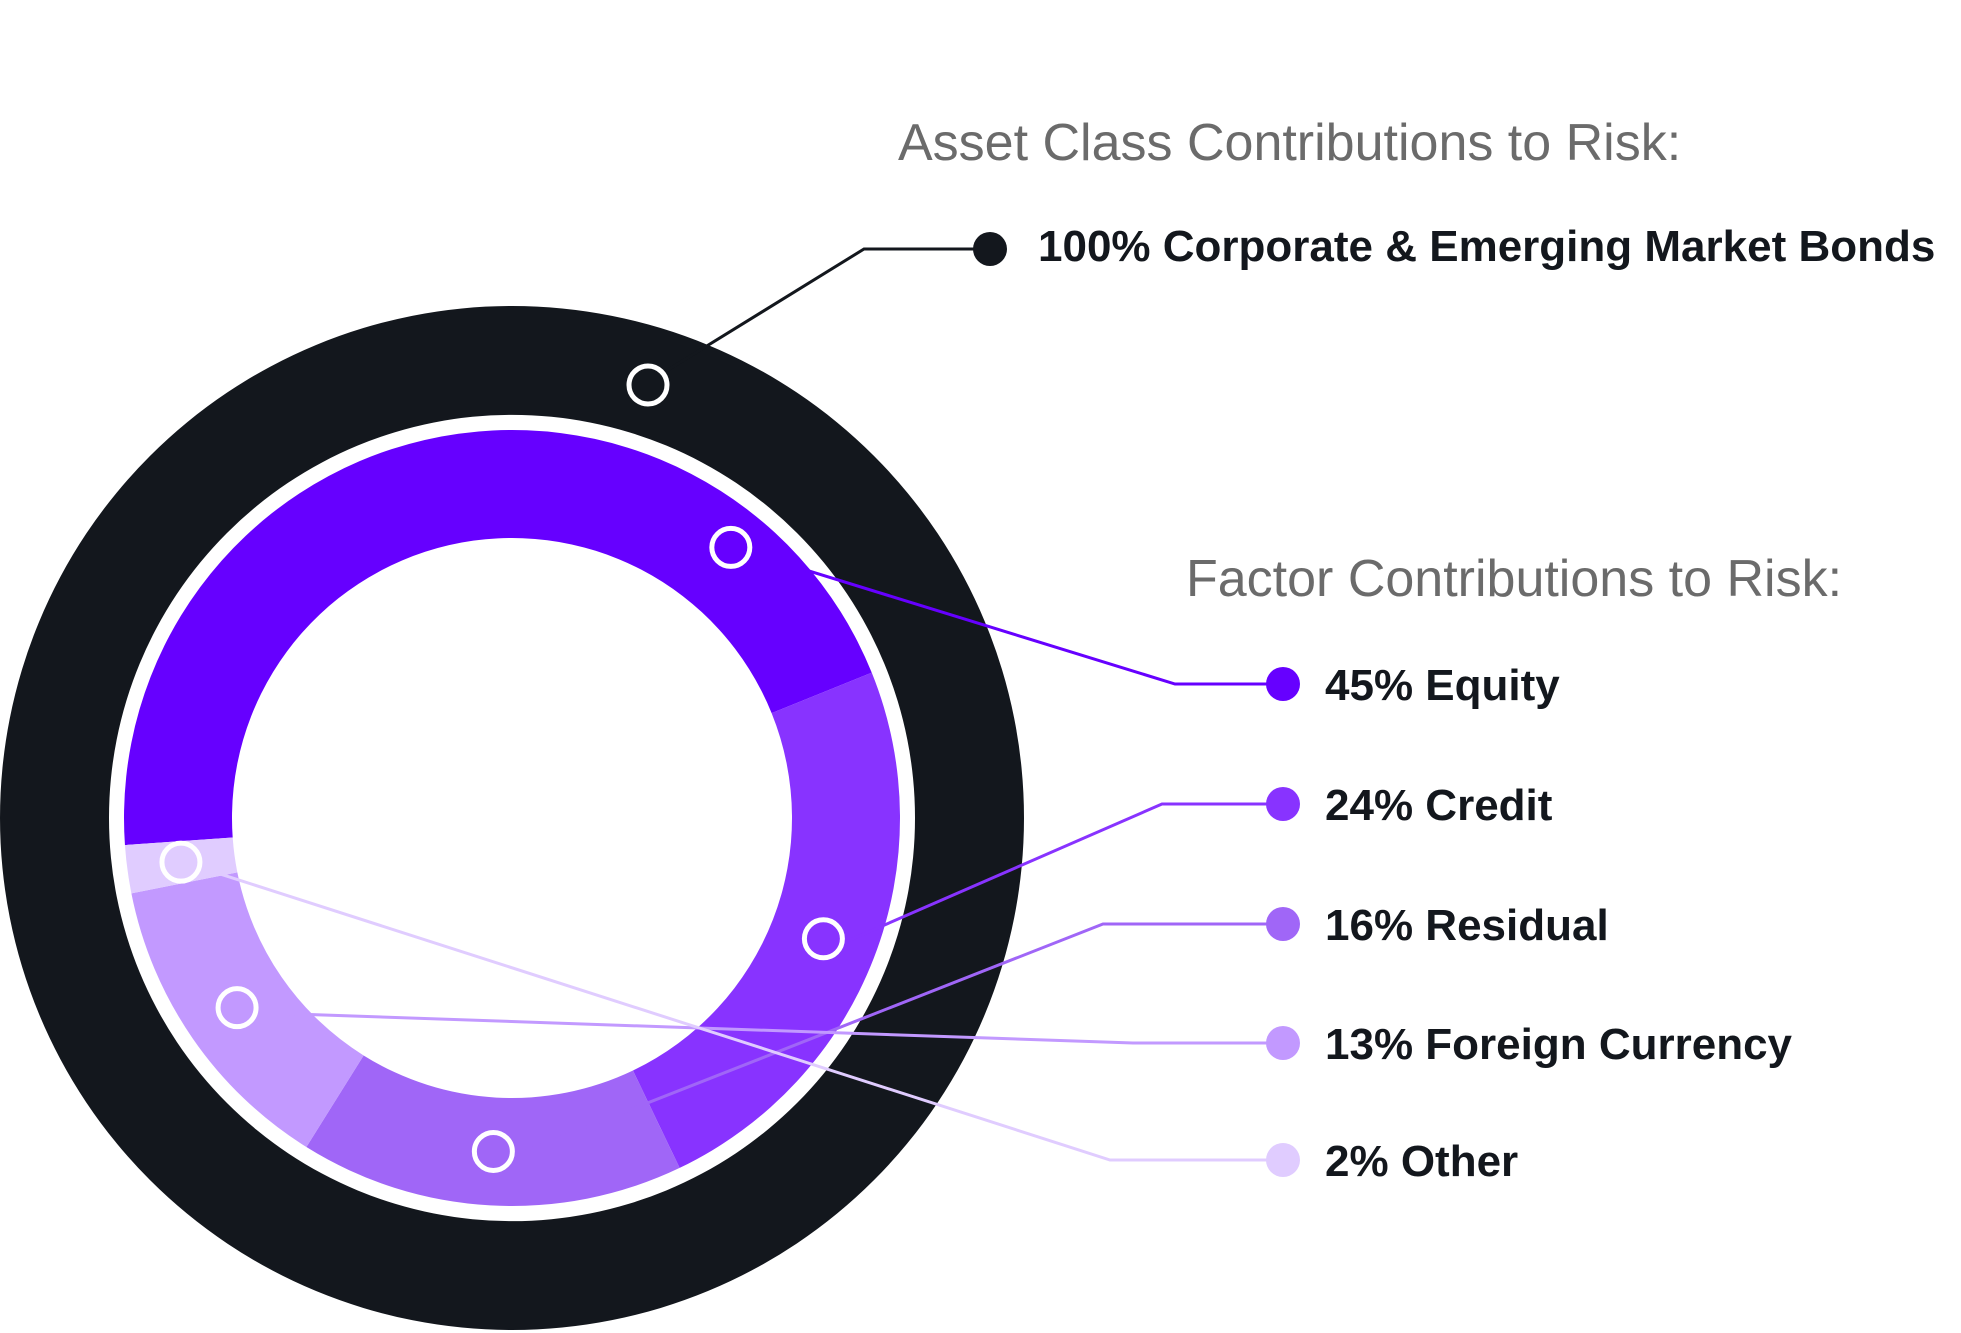  I want to click on asset-class-heading: Asset Class Contributions to Risk:, so click(1289, 143).